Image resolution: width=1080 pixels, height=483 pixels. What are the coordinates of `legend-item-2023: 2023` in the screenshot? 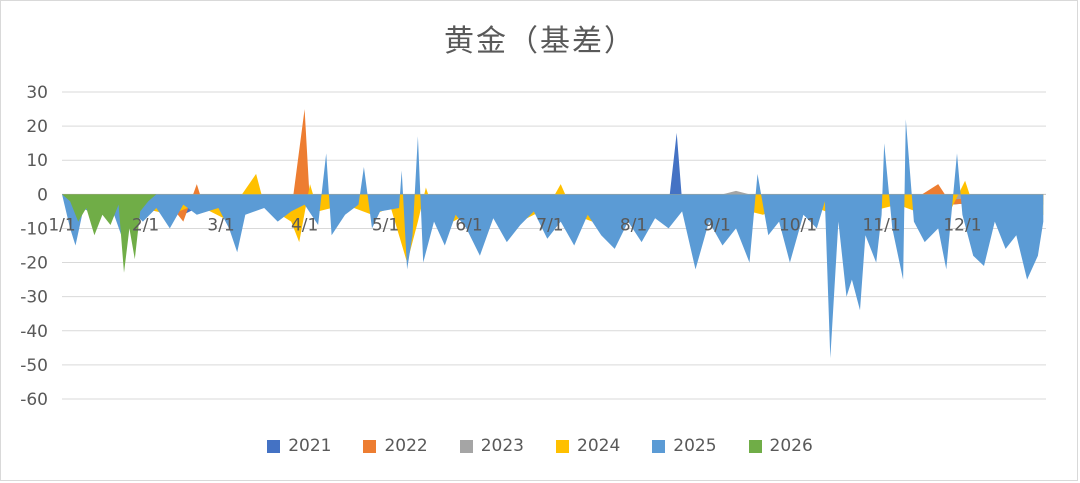 It's located at (491, 446).